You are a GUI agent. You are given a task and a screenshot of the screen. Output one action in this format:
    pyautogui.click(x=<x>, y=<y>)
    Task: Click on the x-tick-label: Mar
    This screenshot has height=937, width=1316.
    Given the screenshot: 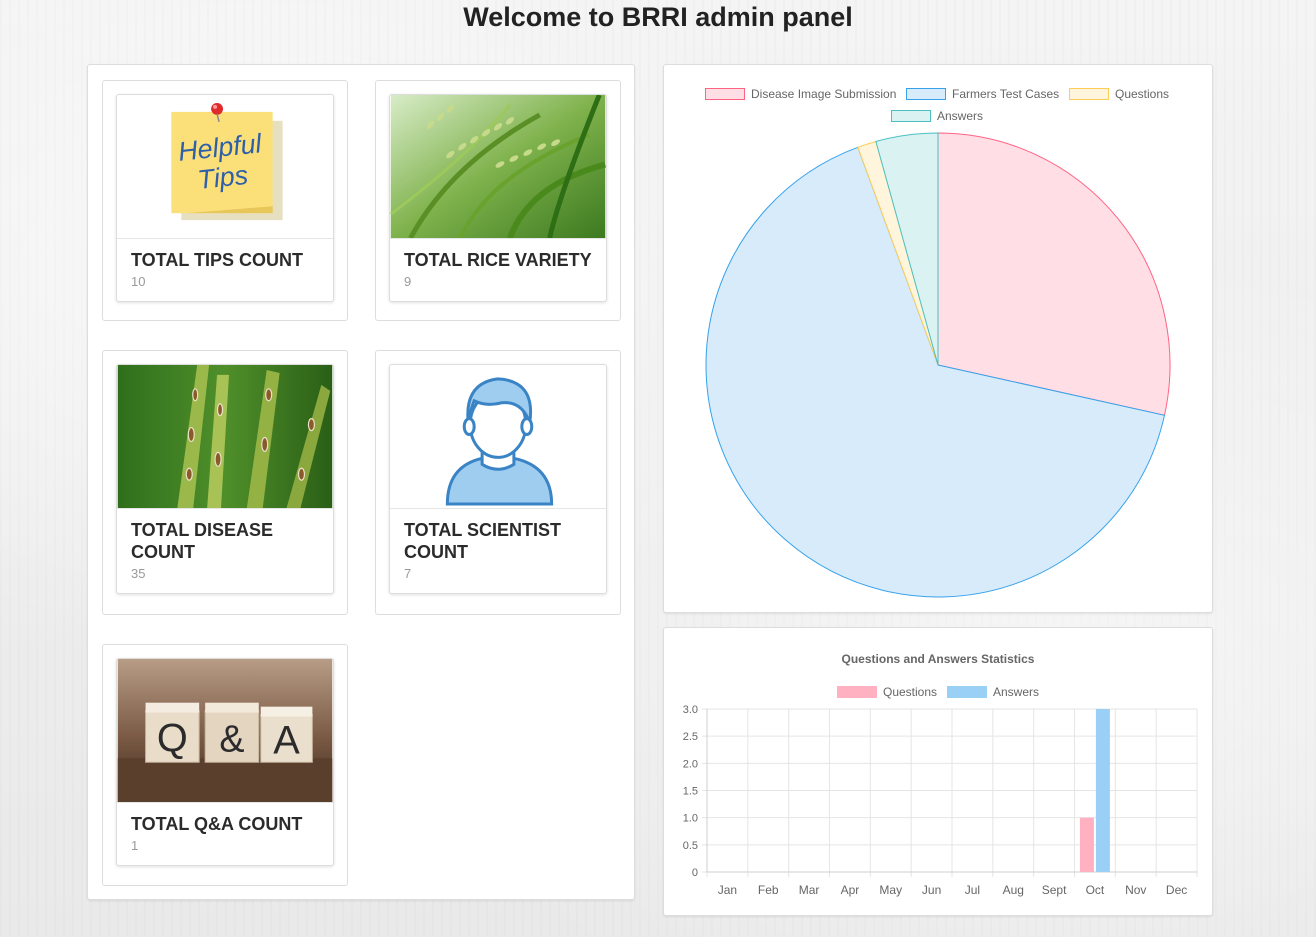 What is the action you would take?
    pyautogui.click(x=809, y=890)
    